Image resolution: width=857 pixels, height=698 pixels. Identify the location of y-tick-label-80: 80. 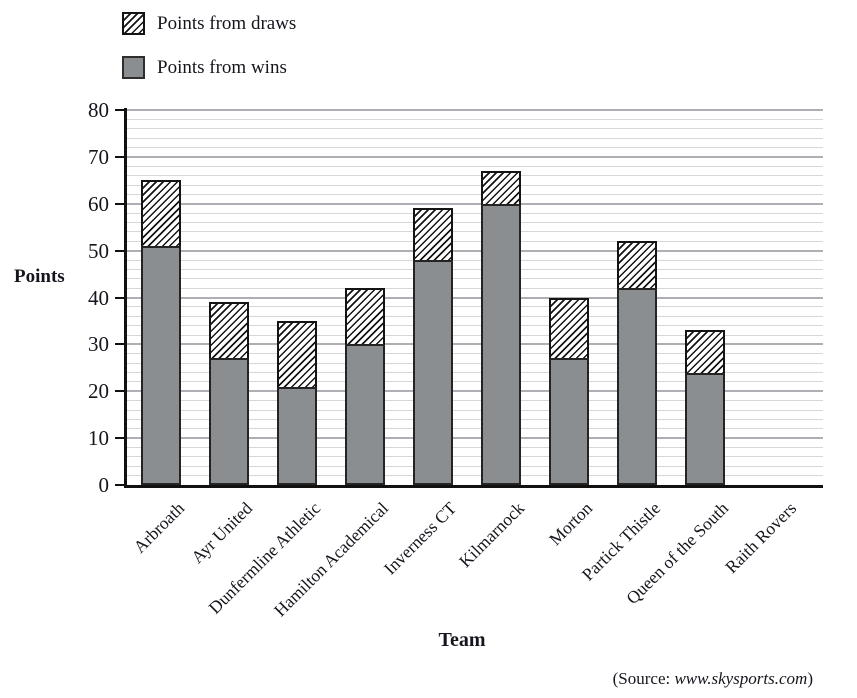
(98, 110).